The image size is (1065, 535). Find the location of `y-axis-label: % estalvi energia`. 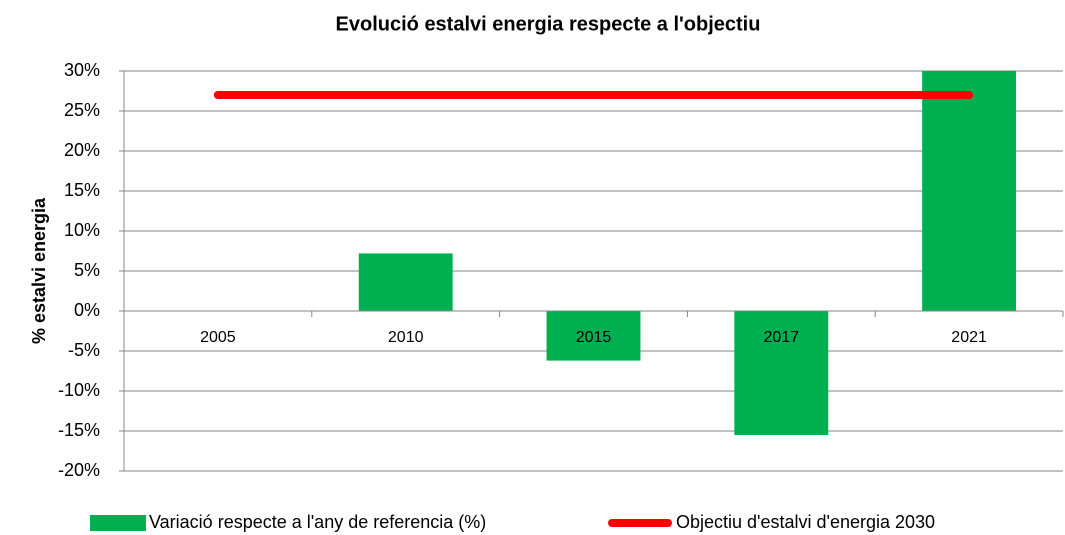

y-axis-label: % estalvi energia is located at coordinates (39, 270).